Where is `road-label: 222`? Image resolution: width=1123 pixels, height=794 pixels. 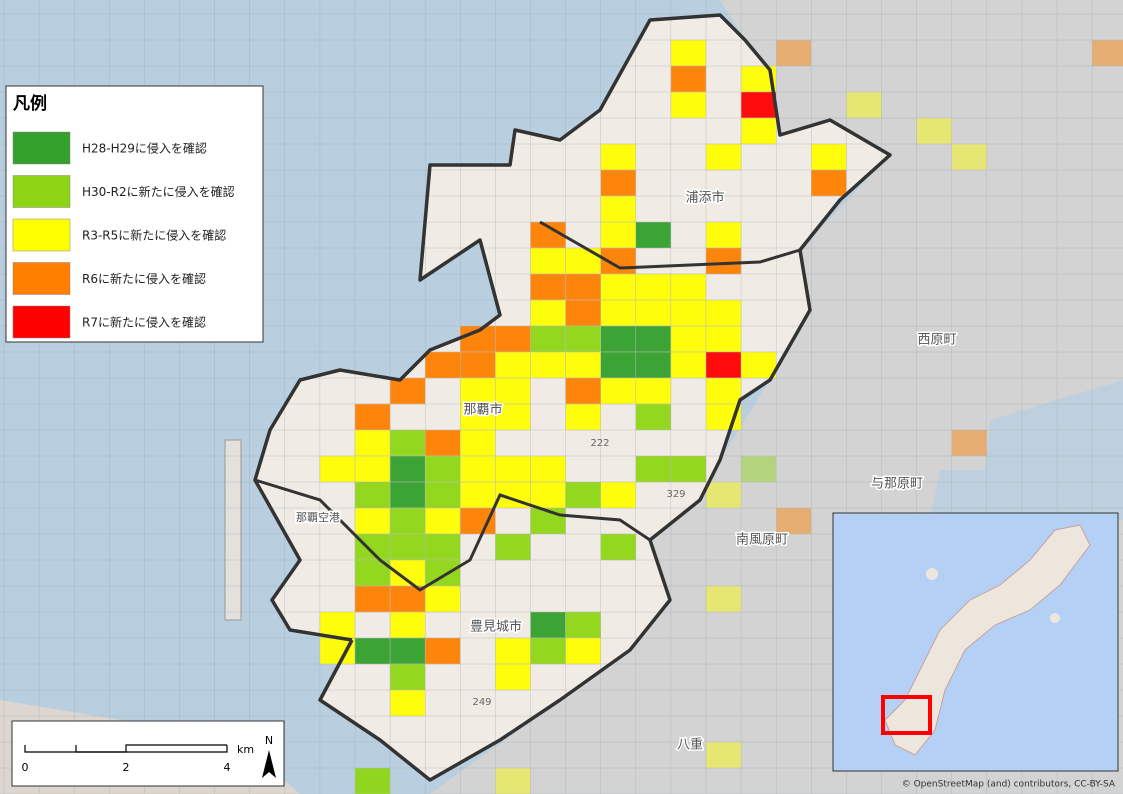 road-label: 222 is located at coordinates (599, 443).